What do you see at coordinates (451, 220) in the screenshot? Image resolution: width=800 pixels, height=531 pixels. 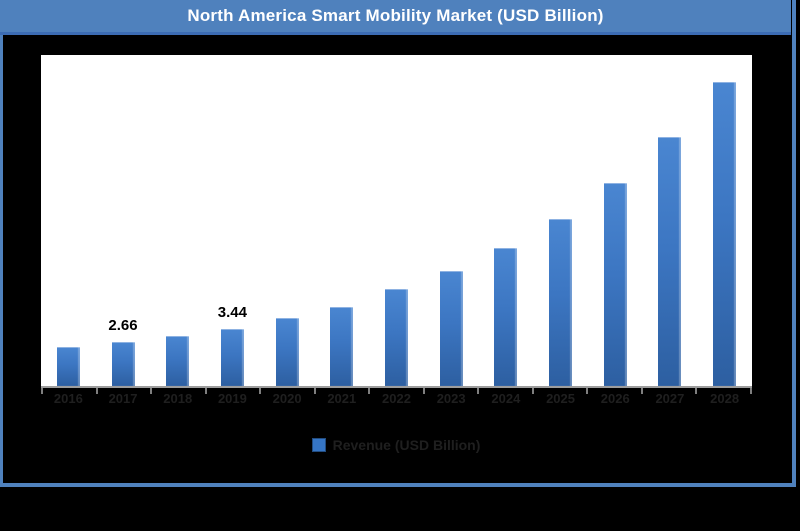 I see `bar-slot-2023` at bounding box center [451, 220].